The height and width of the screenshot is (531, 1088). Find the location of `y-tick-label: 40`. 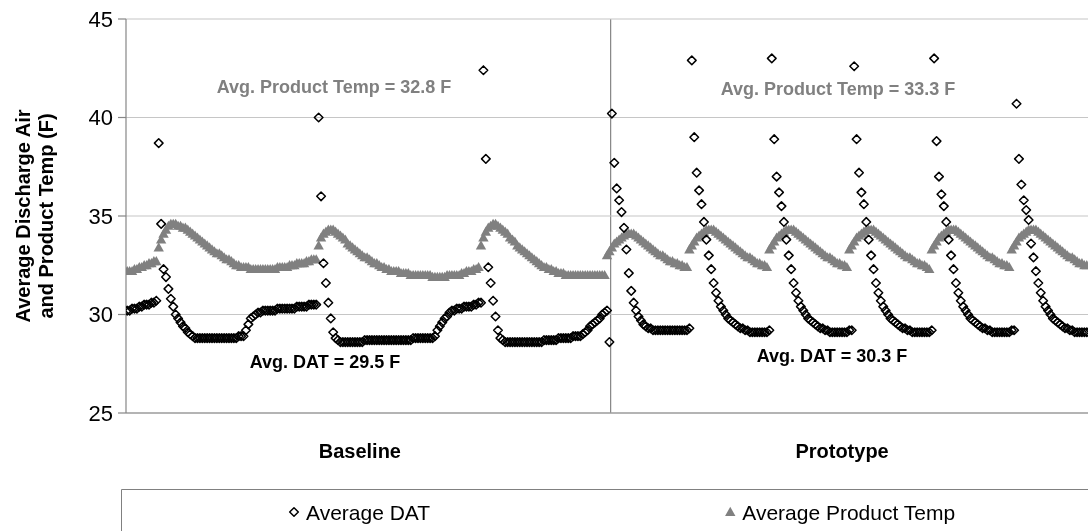

y-tick-label: 40 is located at coordinates (100, 118).